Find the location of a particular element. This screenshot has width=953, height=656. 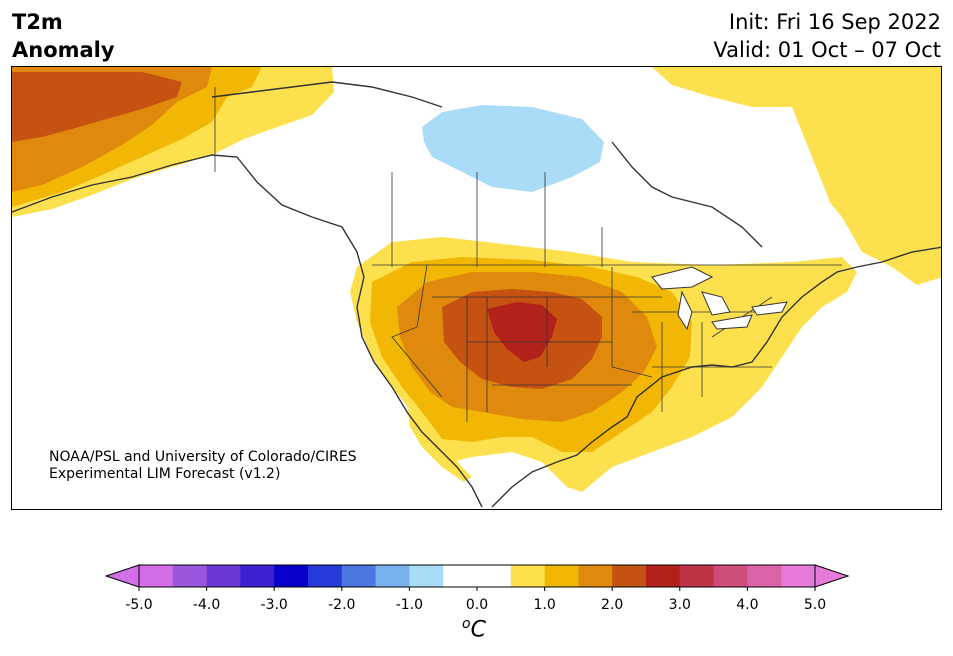

colorbar-tick-label: 2.0 is located at coordinates (612, 605).